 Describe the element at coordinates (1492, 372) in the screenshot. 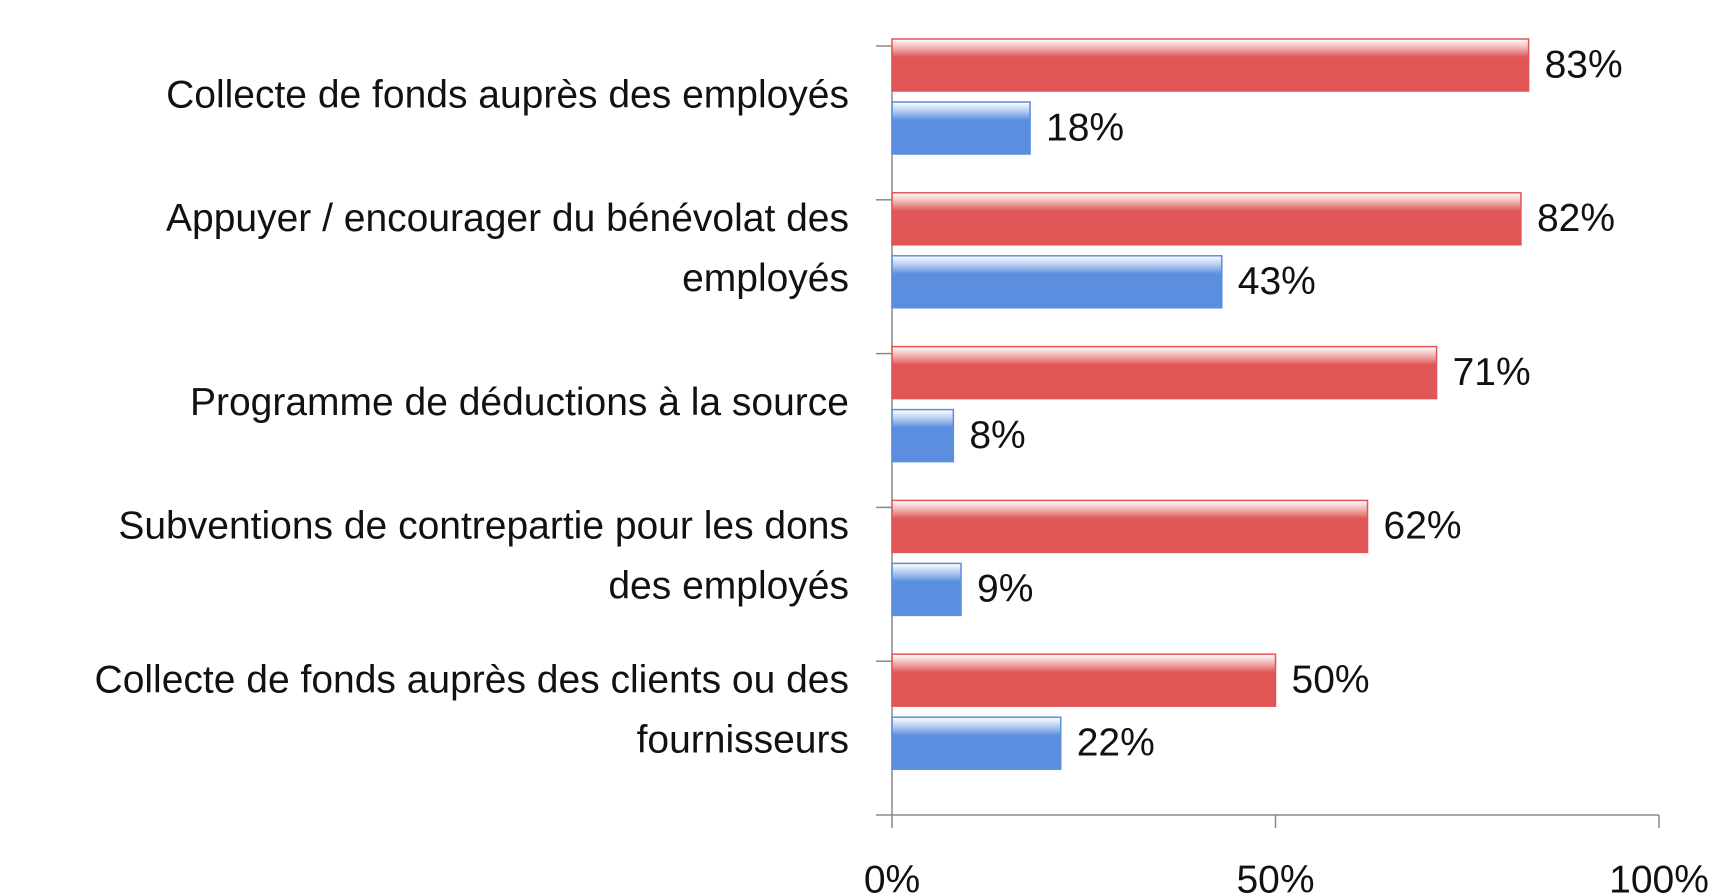

I see `value-label: 71%` at that location.